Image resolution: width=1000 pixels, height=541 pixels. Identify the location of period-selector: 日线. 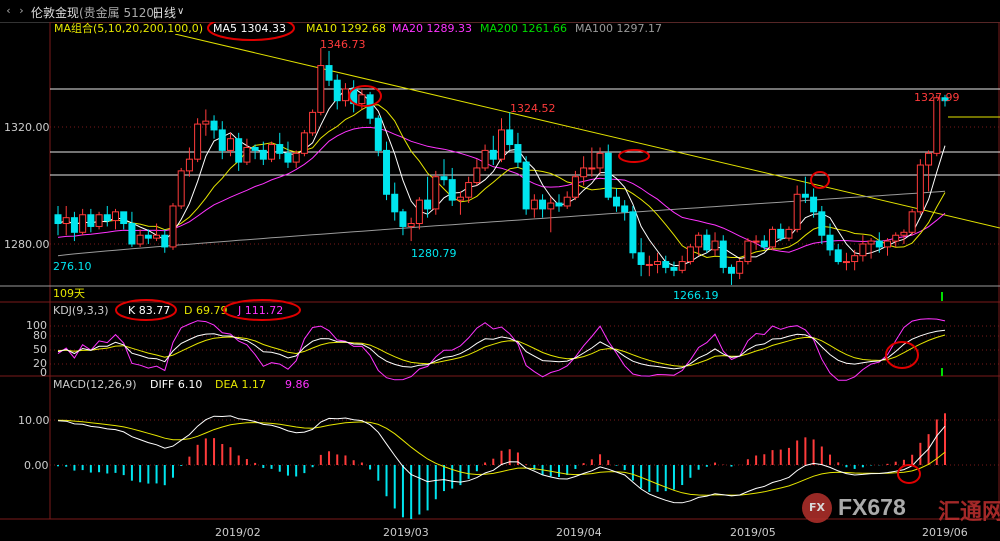
(164, 13).